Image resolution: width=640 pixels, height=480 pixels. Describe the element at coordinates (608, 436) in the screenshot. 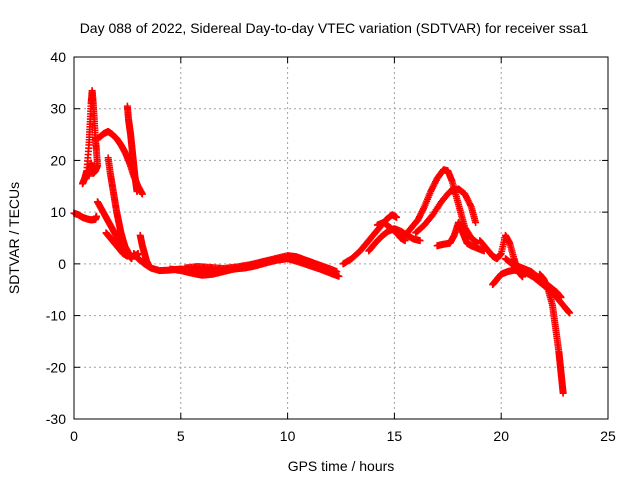

I see `x-tick-label: 25` at that location.